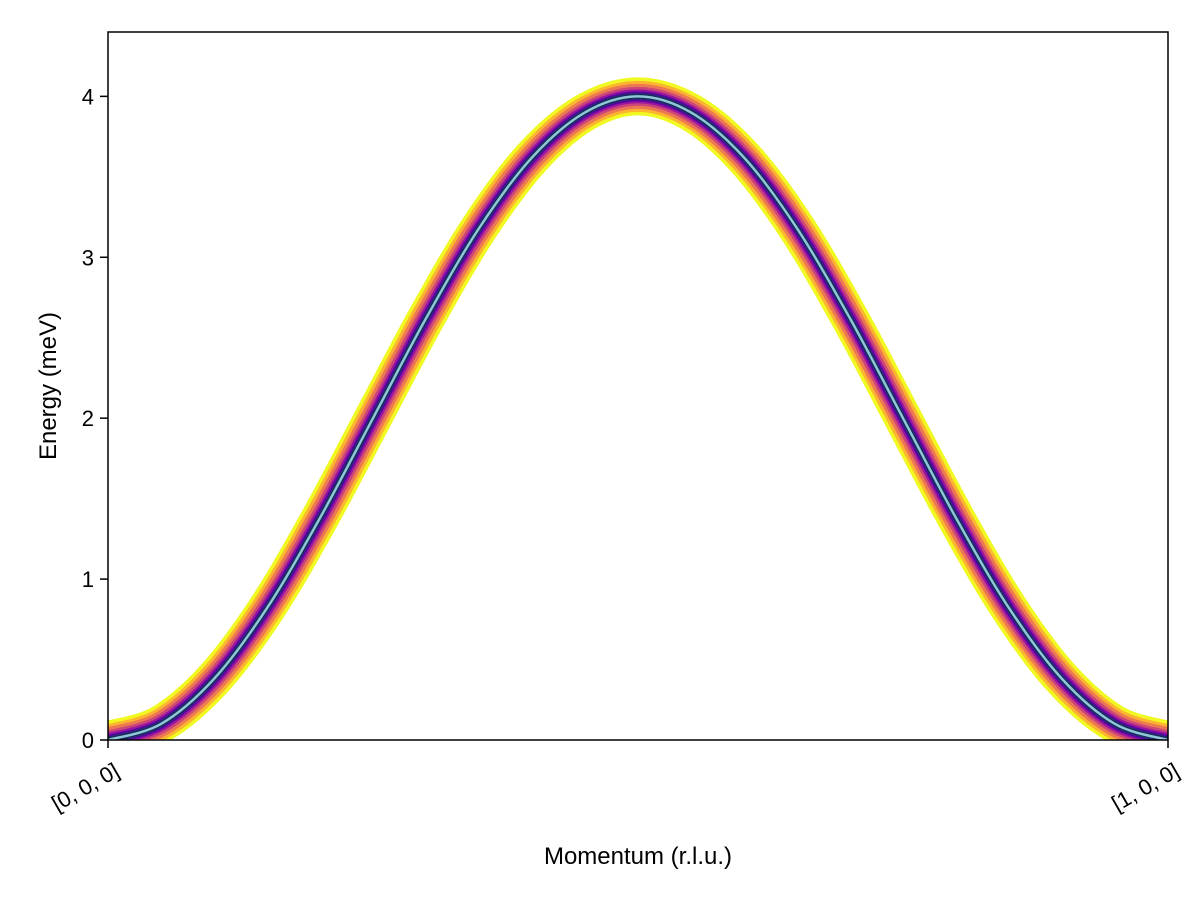 The height and width of the screenshot is (900, 1200). What do you see at coordinates (85, 787) in the screenshot?
I see `x-tick-label: [0, 0, 0]` at bounding box center [85, 787].